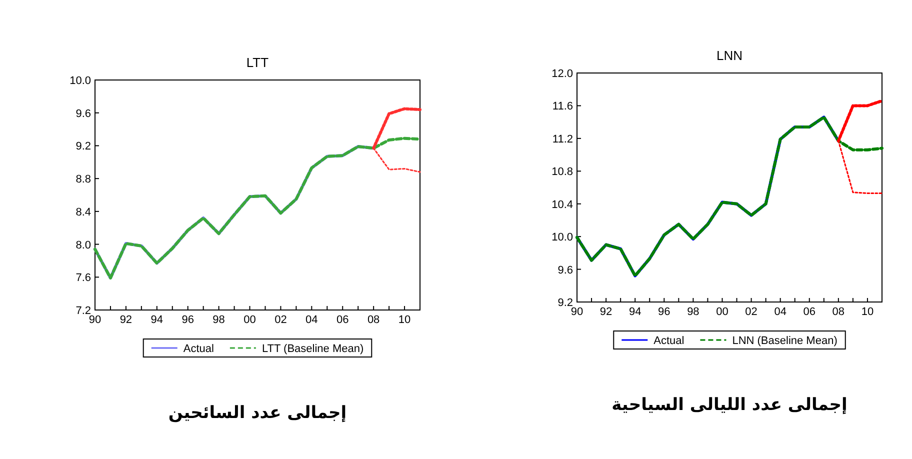 The width and height of the screenshot is (912, 459). I want to click on chart-title: LNN, so click(729, 55).